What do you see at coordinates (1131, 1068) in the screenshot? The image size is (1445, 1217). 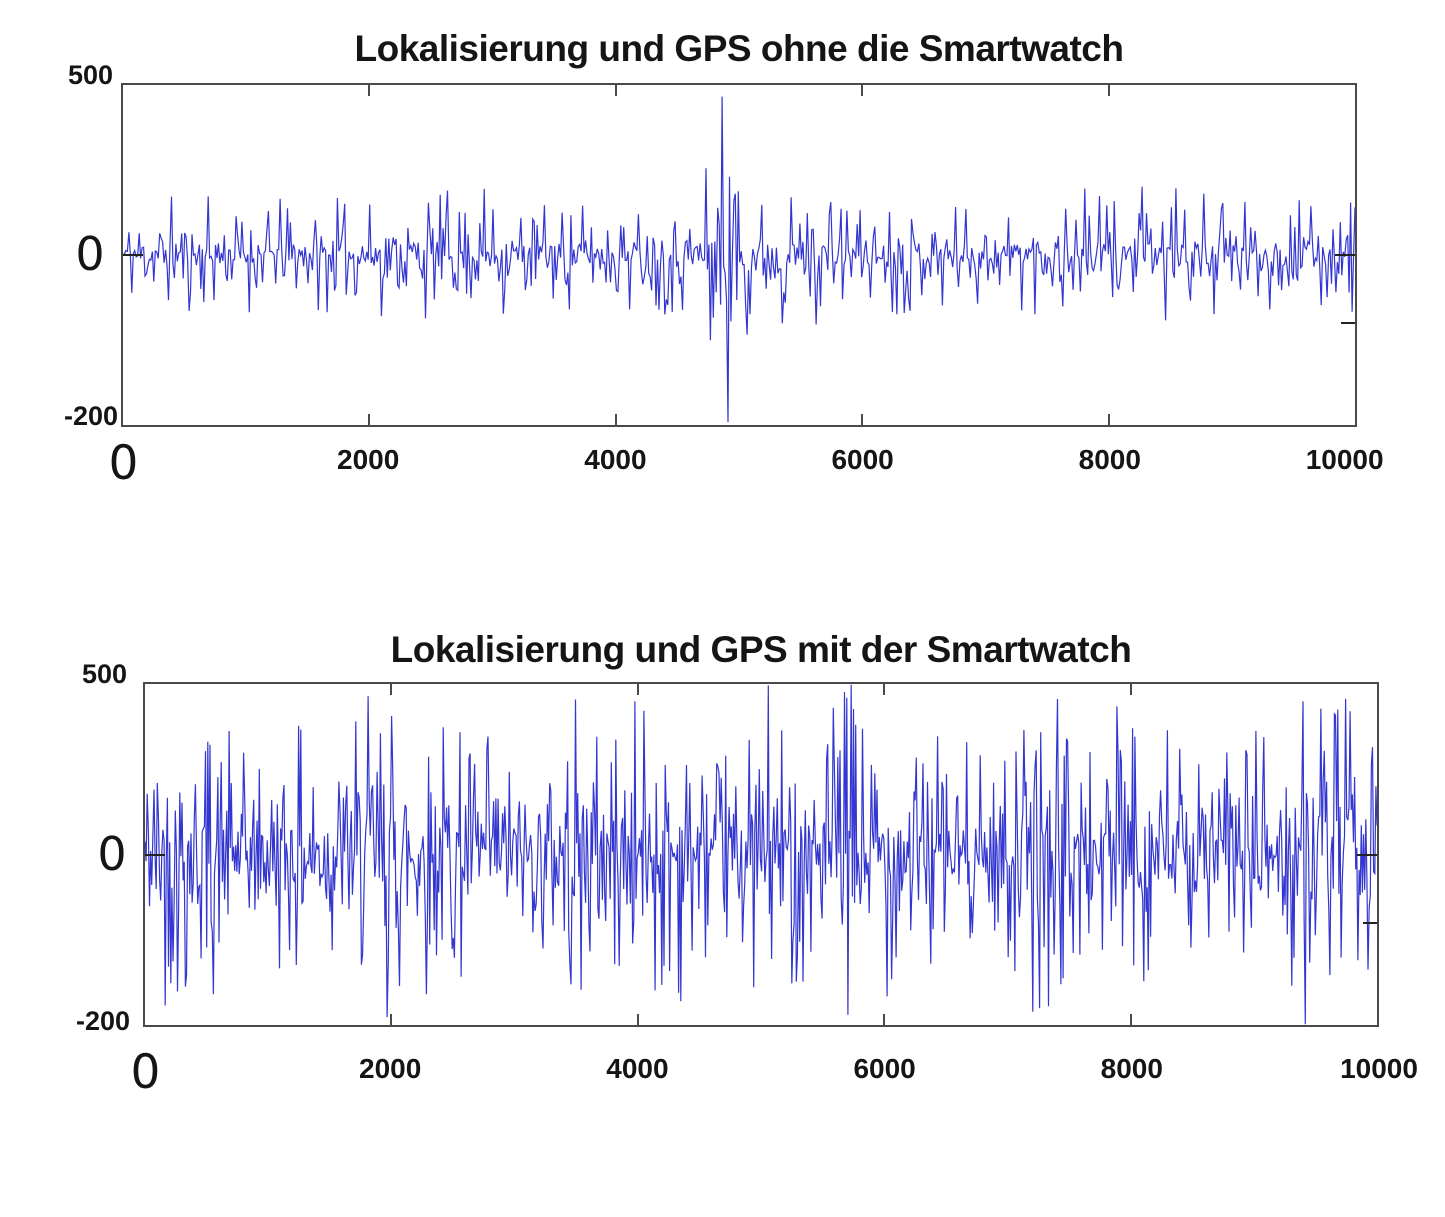 I see `chart2-xtick-8000: 8000` at bounding box center [1131, 1068].